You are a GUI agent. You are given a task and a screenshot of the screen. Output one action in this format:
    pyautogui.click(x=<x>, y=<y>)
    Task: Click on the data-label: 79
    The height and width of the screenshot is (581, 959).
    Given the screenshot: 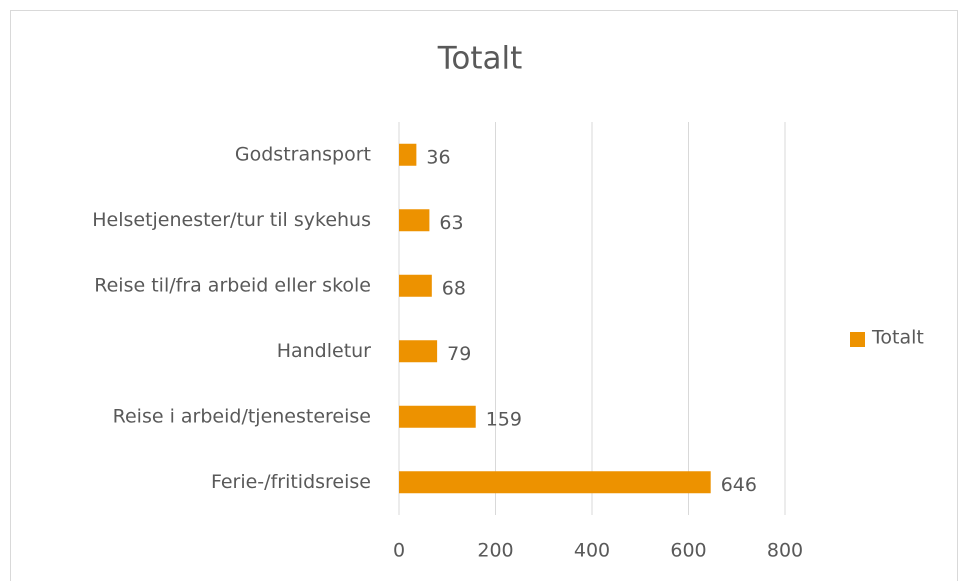 What is the action you would take?
    pyautogui.click(x=459, y=354)
    